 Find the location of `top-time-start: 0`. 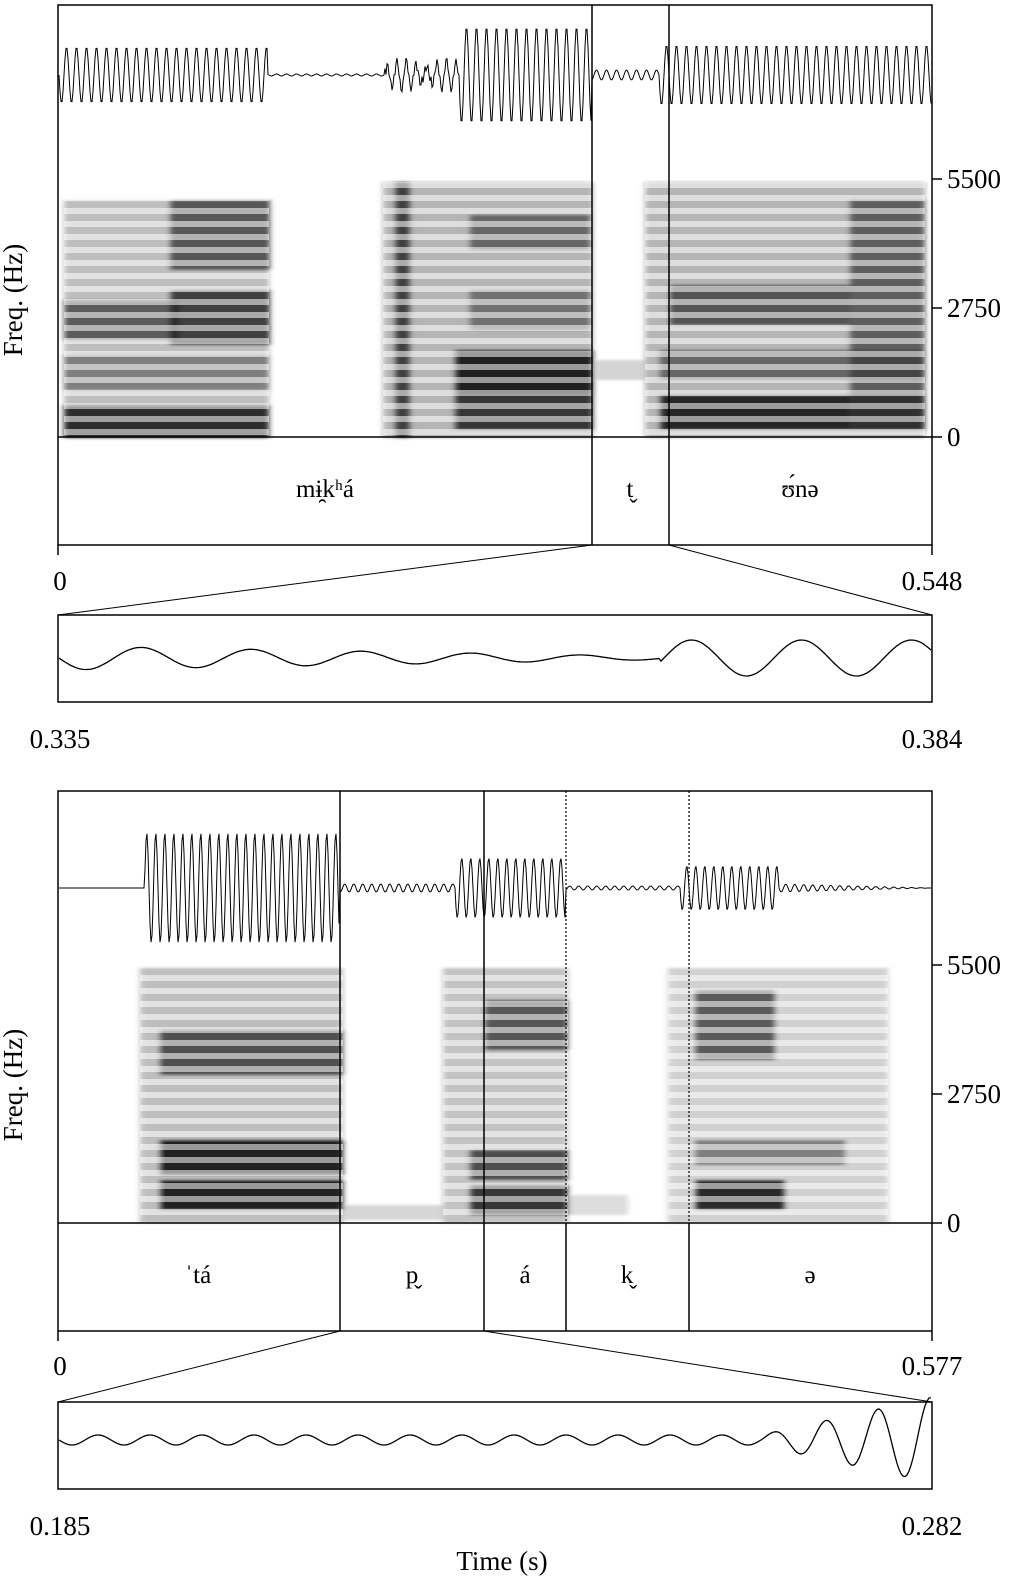

top-time-start: 0 is located at coordinates (60, 581).